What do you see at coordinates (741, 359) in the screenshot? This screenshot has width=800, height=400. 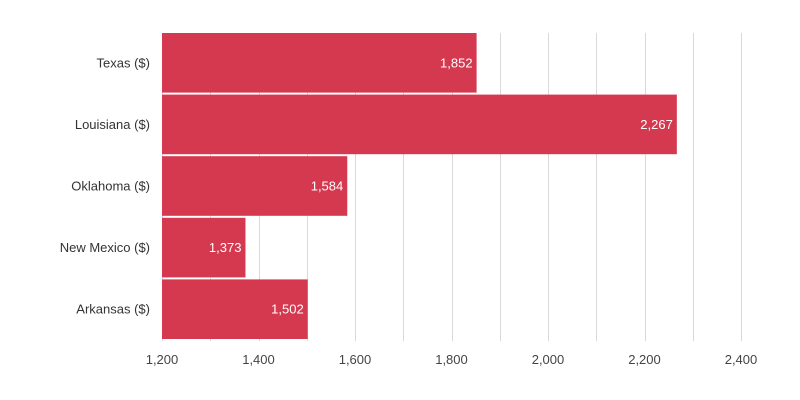 I see `x-tick-label: 2,400` at bounding box center [741, 359].